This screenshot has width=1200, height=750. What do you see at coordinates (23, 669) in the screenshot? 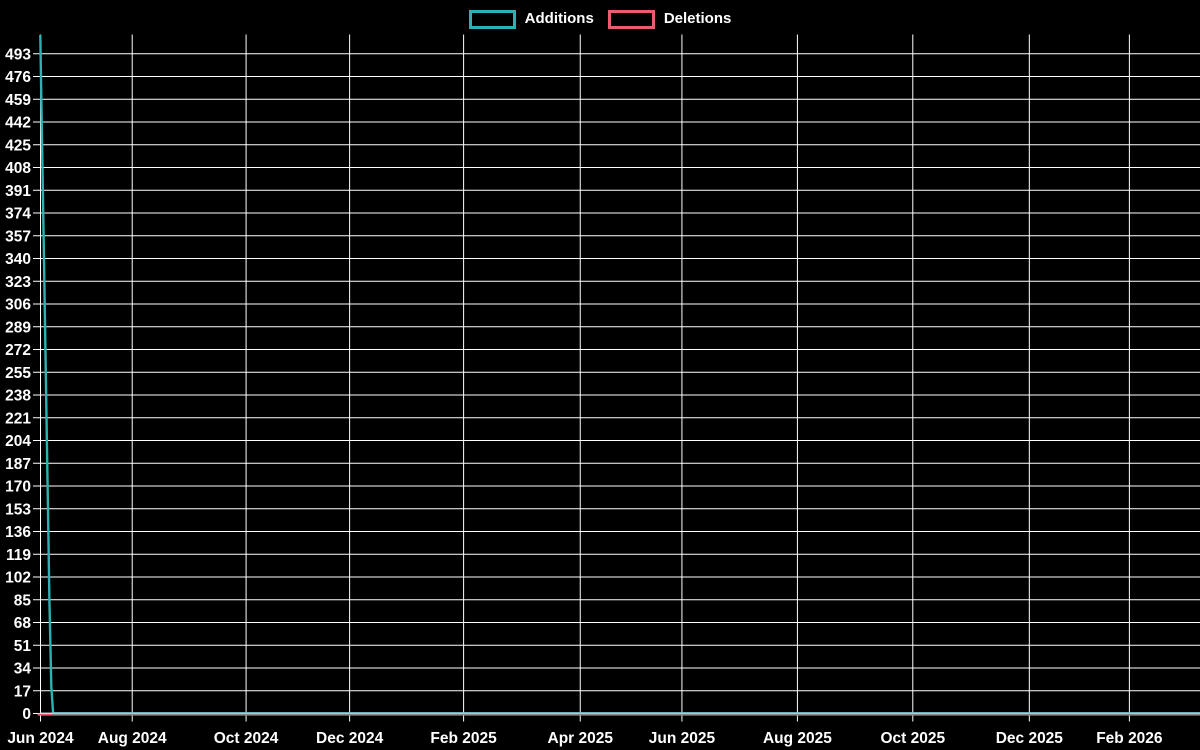
I see `y-tick-label: 34` at bounding box center [23, 669].